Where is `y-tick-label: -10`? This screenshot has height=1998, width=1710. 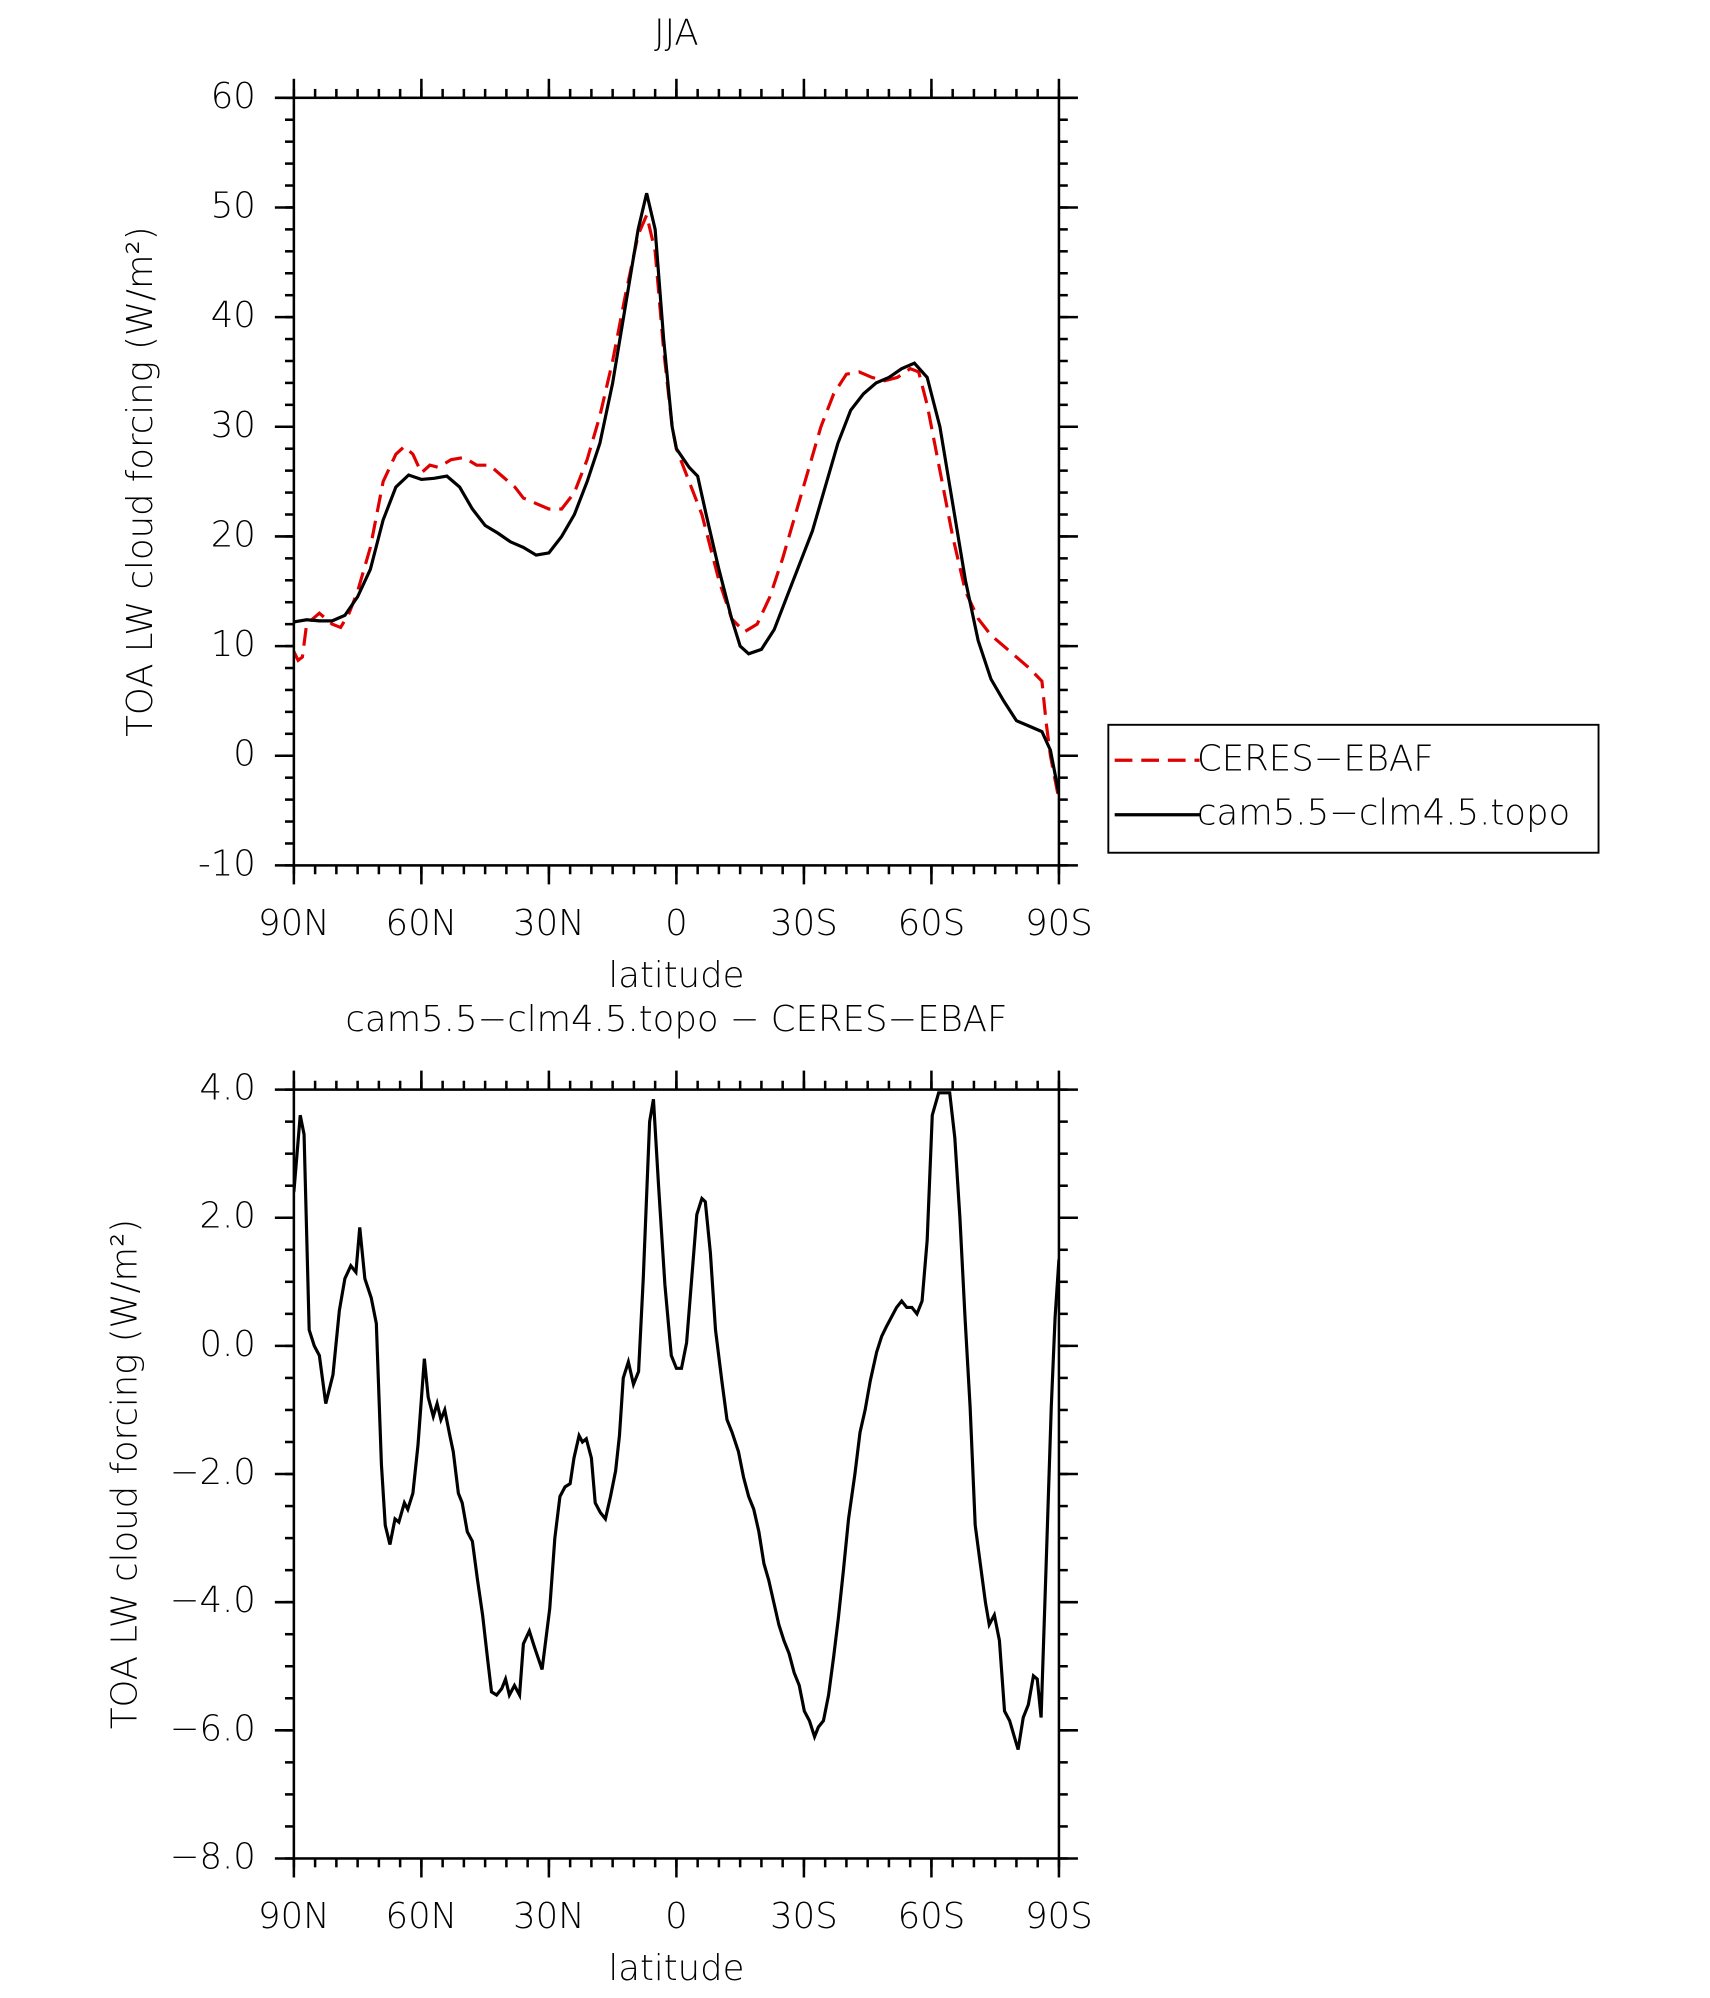
y-tick-label: -10 is located at coordinates (227, 863).